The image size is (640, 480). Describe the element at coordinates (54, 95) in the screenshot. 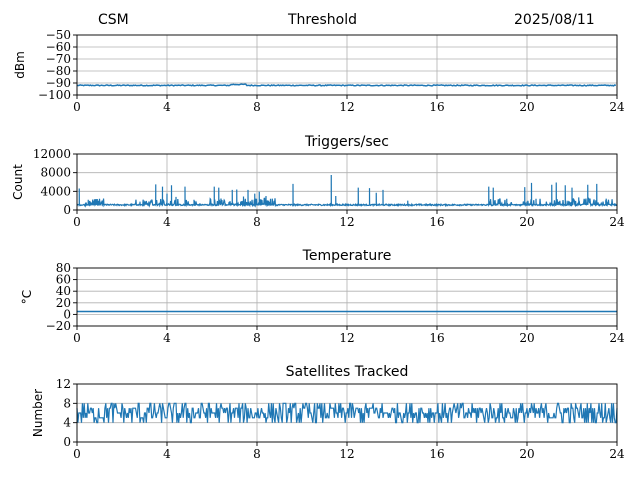

I see `y-tick-label: −100` at that location.